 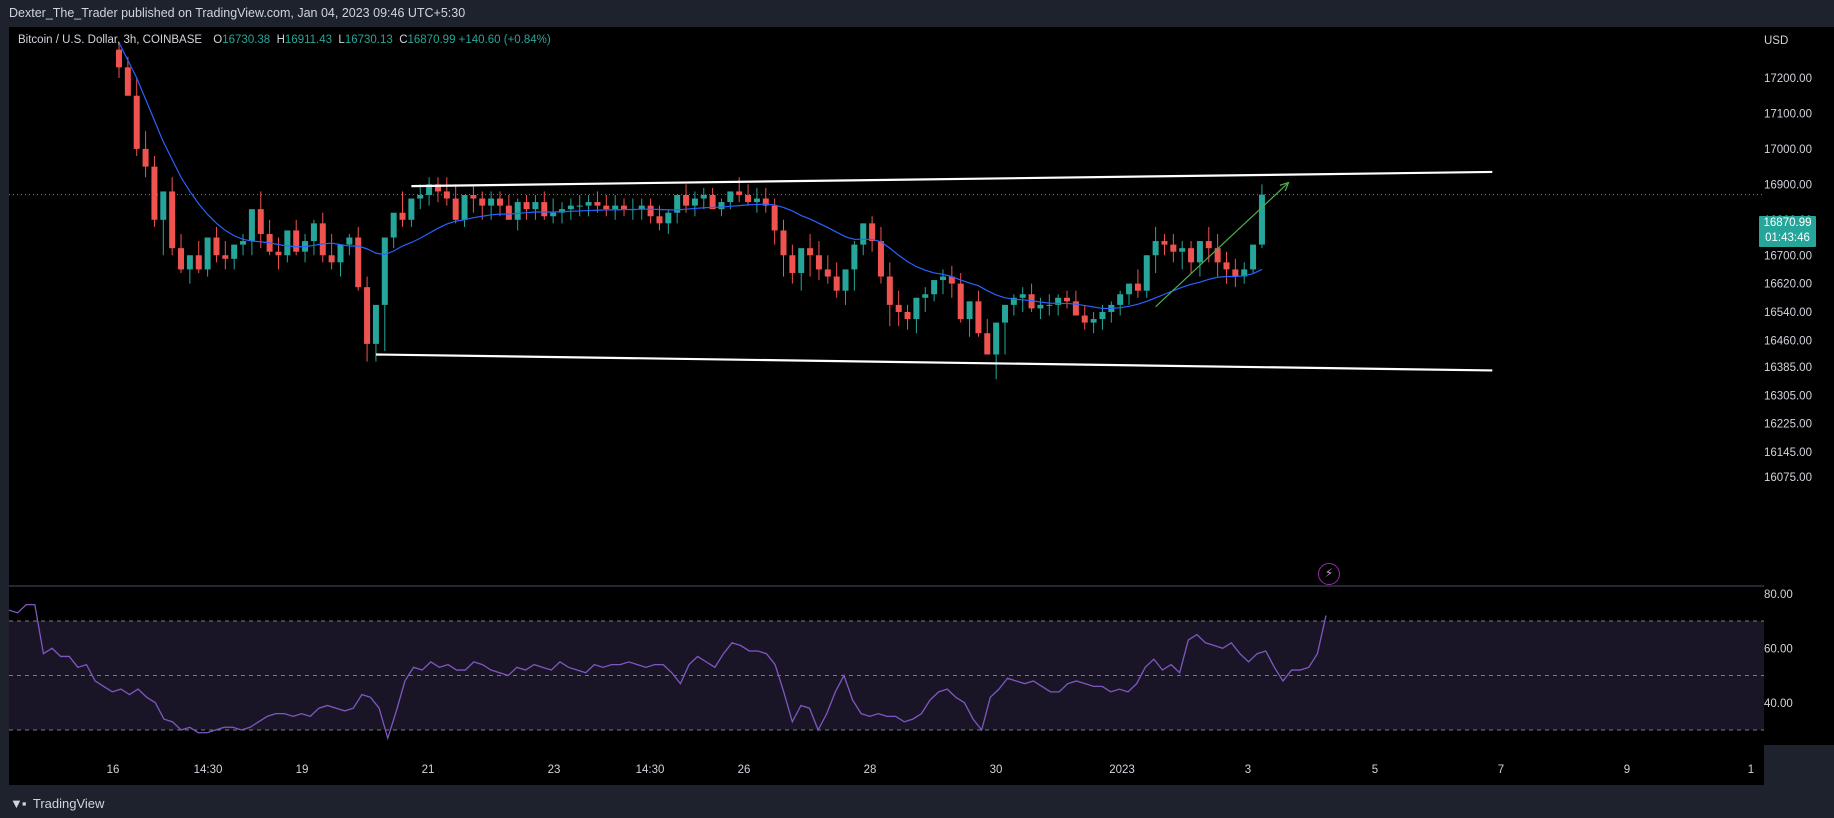 What do you see at coordinates (870, 770) in the screenshot?
I see `time-tick-label: 28` at bounding box center [870, 770].